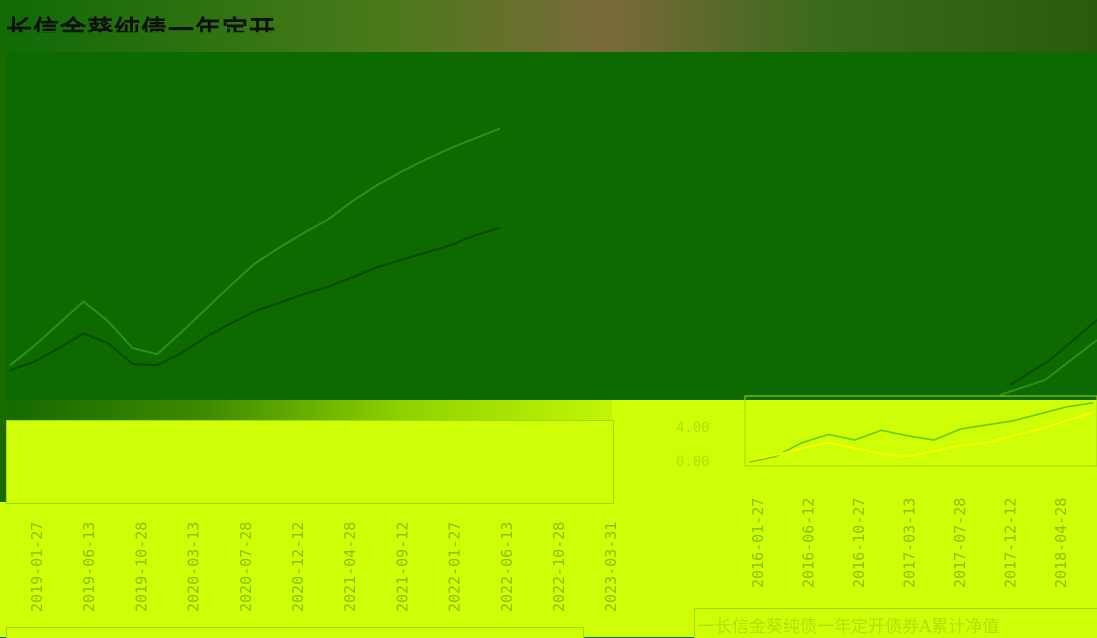 Image resolution: width=1097 pixels, height=638 pixels. What do you see at coordinates (507, 567) in the screenshot?
I see `x-tick-label: 2022-06-13` at bounding box center [507, 567].